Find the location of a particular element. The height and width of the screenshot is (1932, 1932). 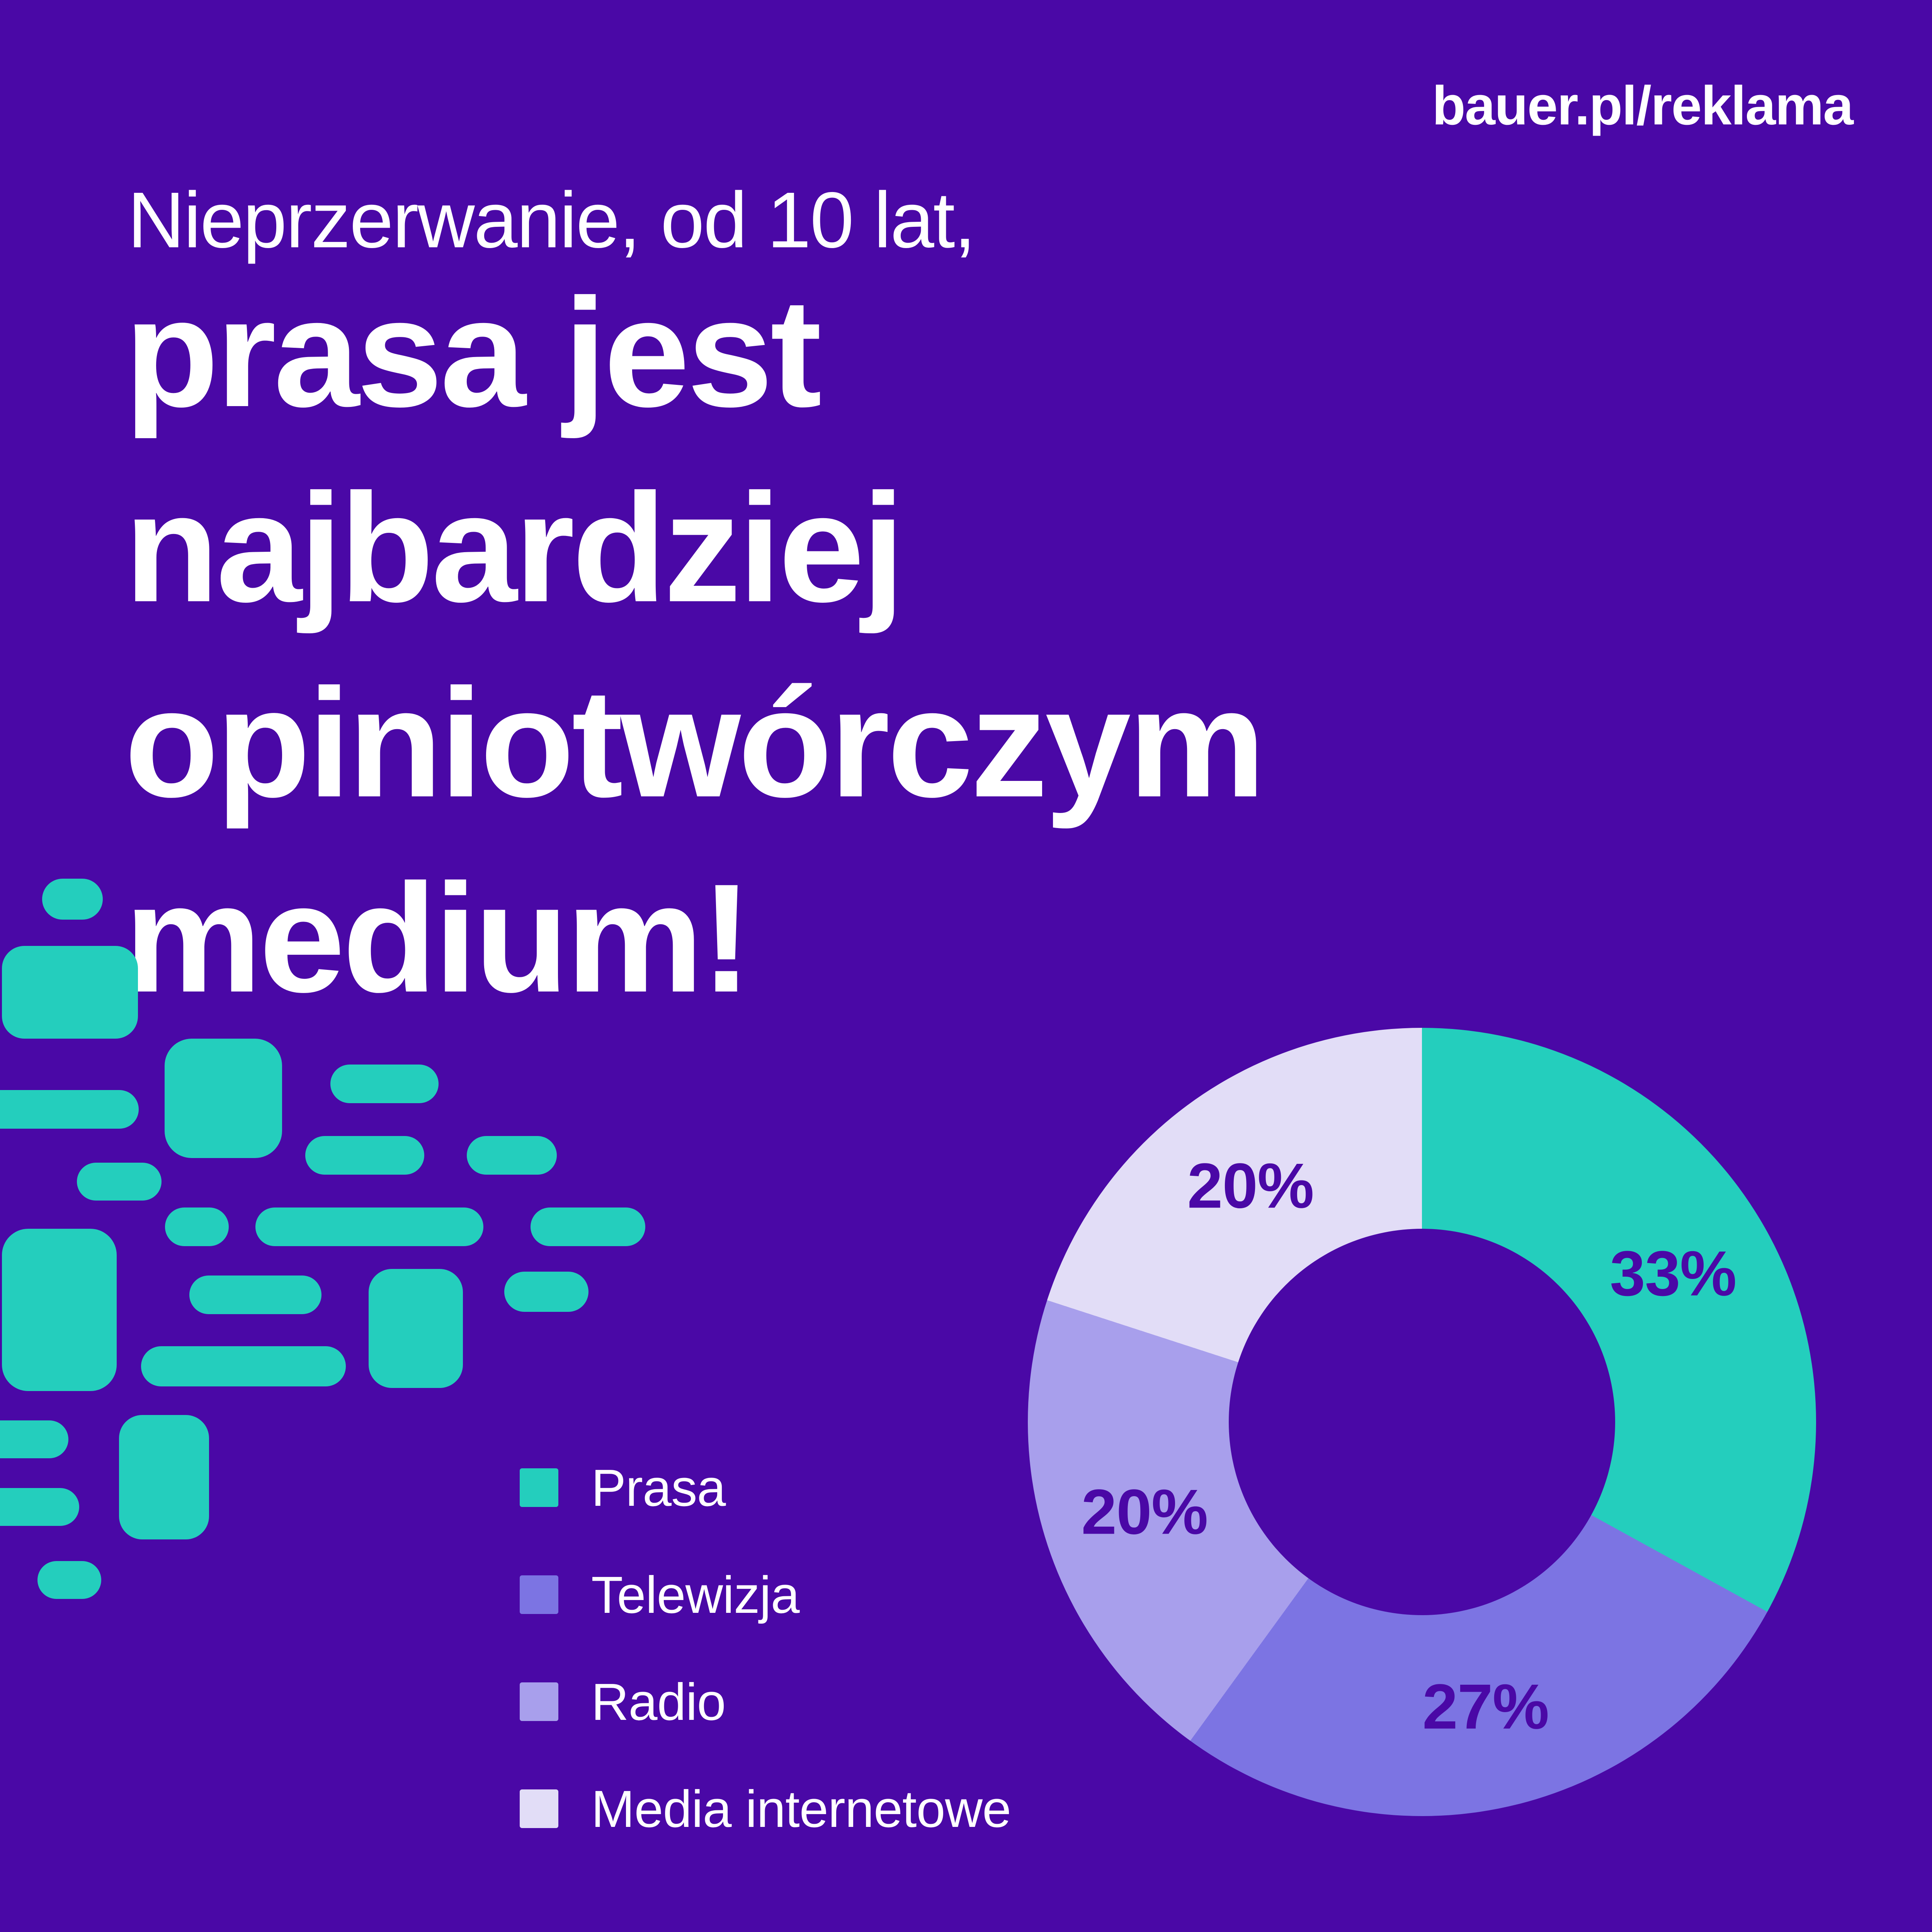

slice-value-label: 33% is located at coordinates (1673, 1274).